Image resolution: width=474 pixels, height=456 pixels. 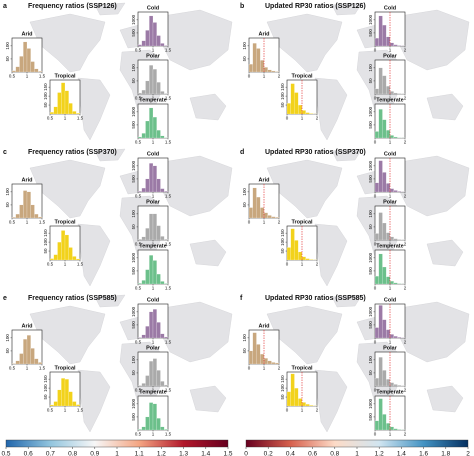 I want to click on colorbar-tick-label: 0.6, so click(x=28, y=453).